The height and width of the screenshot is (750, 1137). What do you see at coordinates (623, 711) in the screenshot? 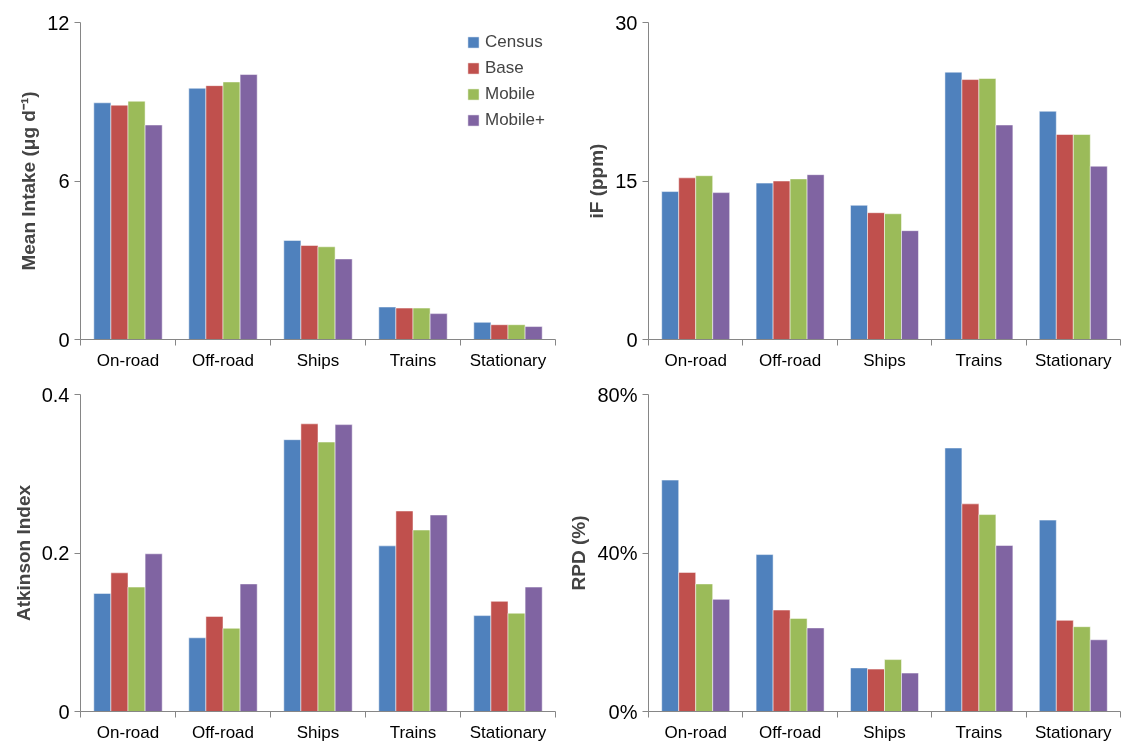
I see `y-tick-label: 0%` at bounding box center [623, 711].